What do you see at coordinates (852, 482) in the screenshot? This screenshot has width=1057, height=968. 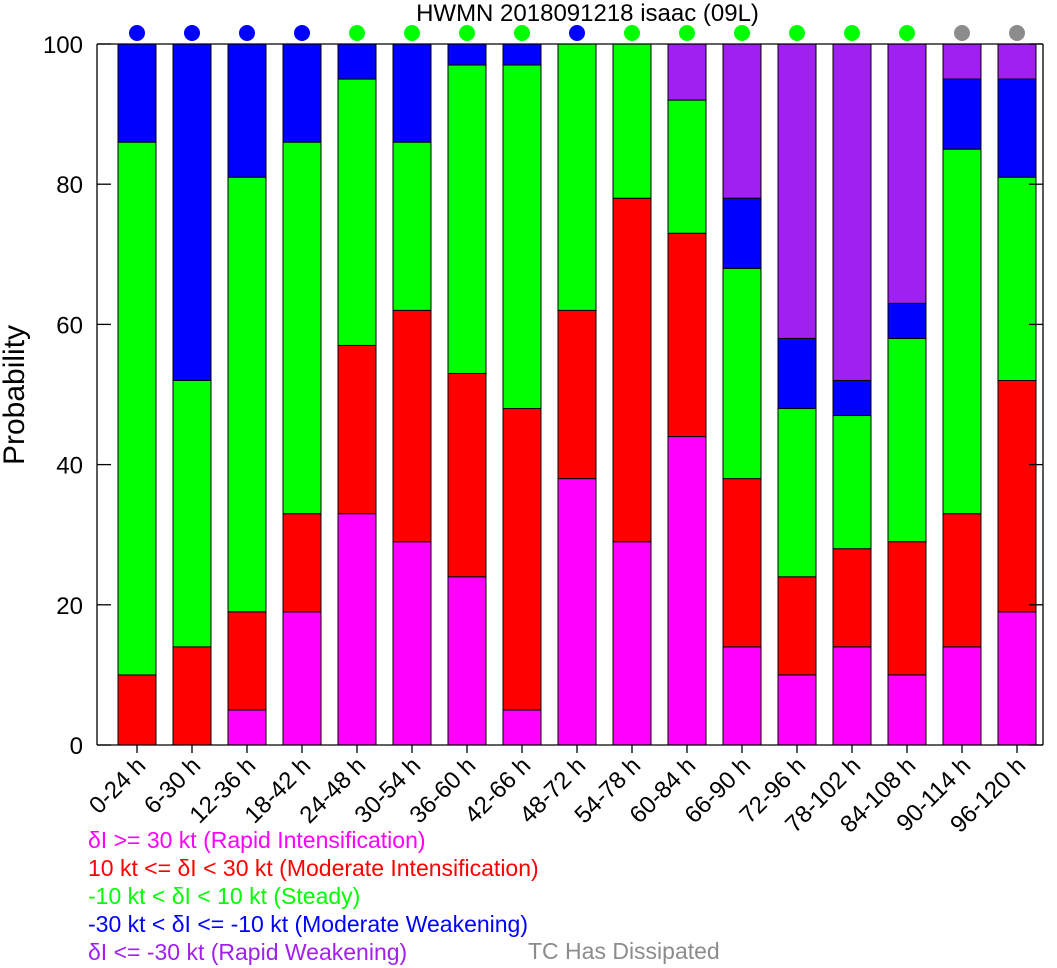 I see `bar-segment-78-102h-s2` at bounding box center [852, 482].